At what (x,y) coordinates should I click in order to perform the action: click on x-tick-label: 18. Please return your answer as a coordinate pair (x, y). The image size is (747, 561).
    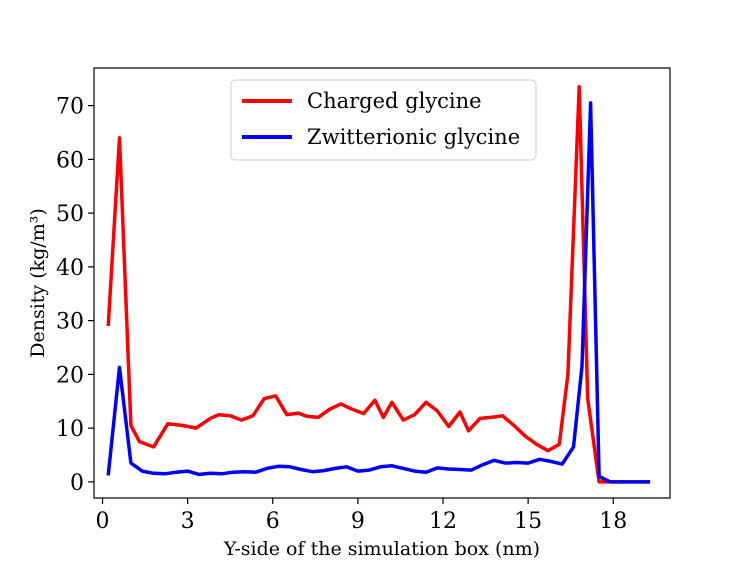
    Looking at the image, I should click on (613, 521).